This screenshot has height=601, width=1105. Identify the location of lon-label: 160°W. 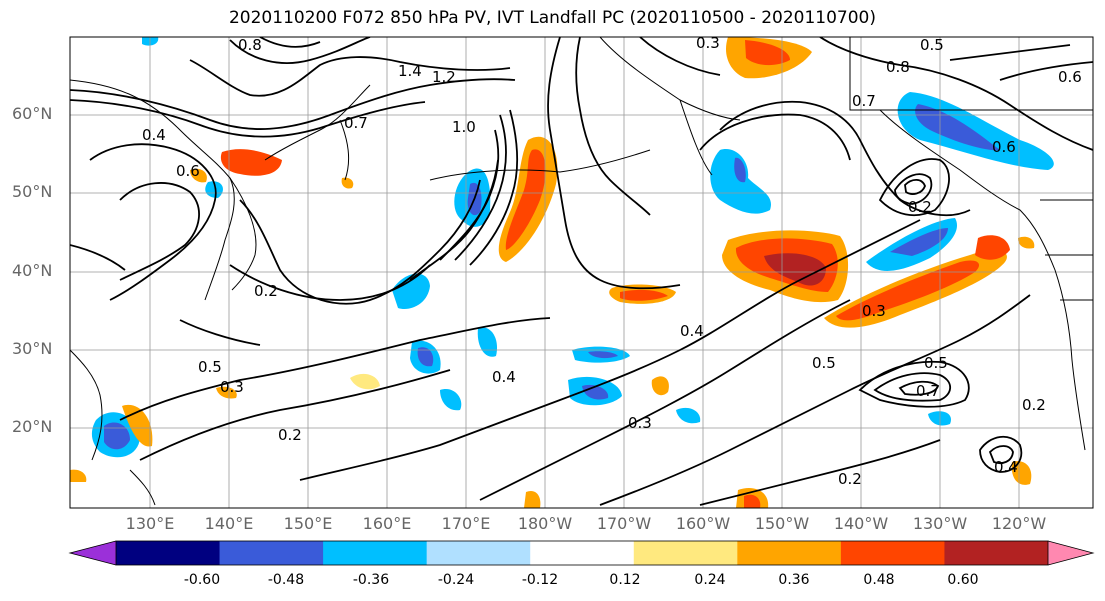
(703, 523).